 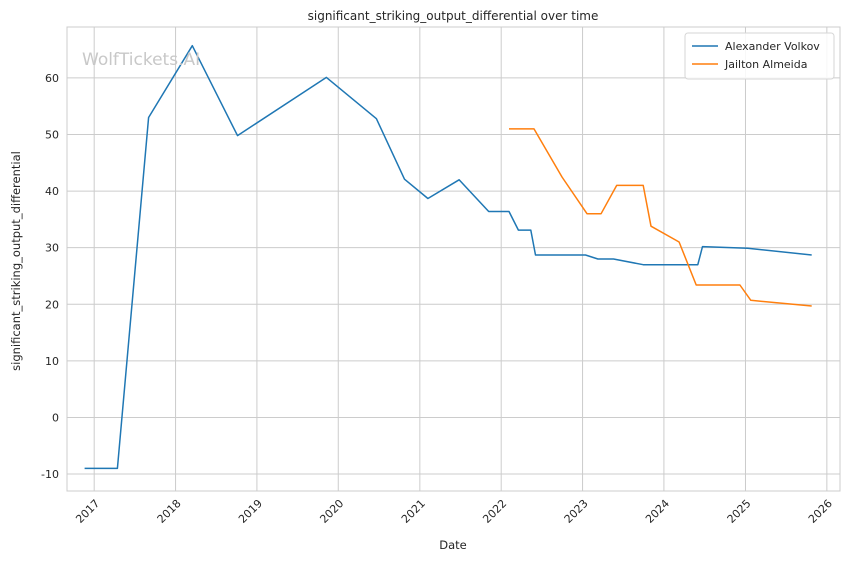 I want to click on y-tick-label: -10, so click(x=50, y=474).